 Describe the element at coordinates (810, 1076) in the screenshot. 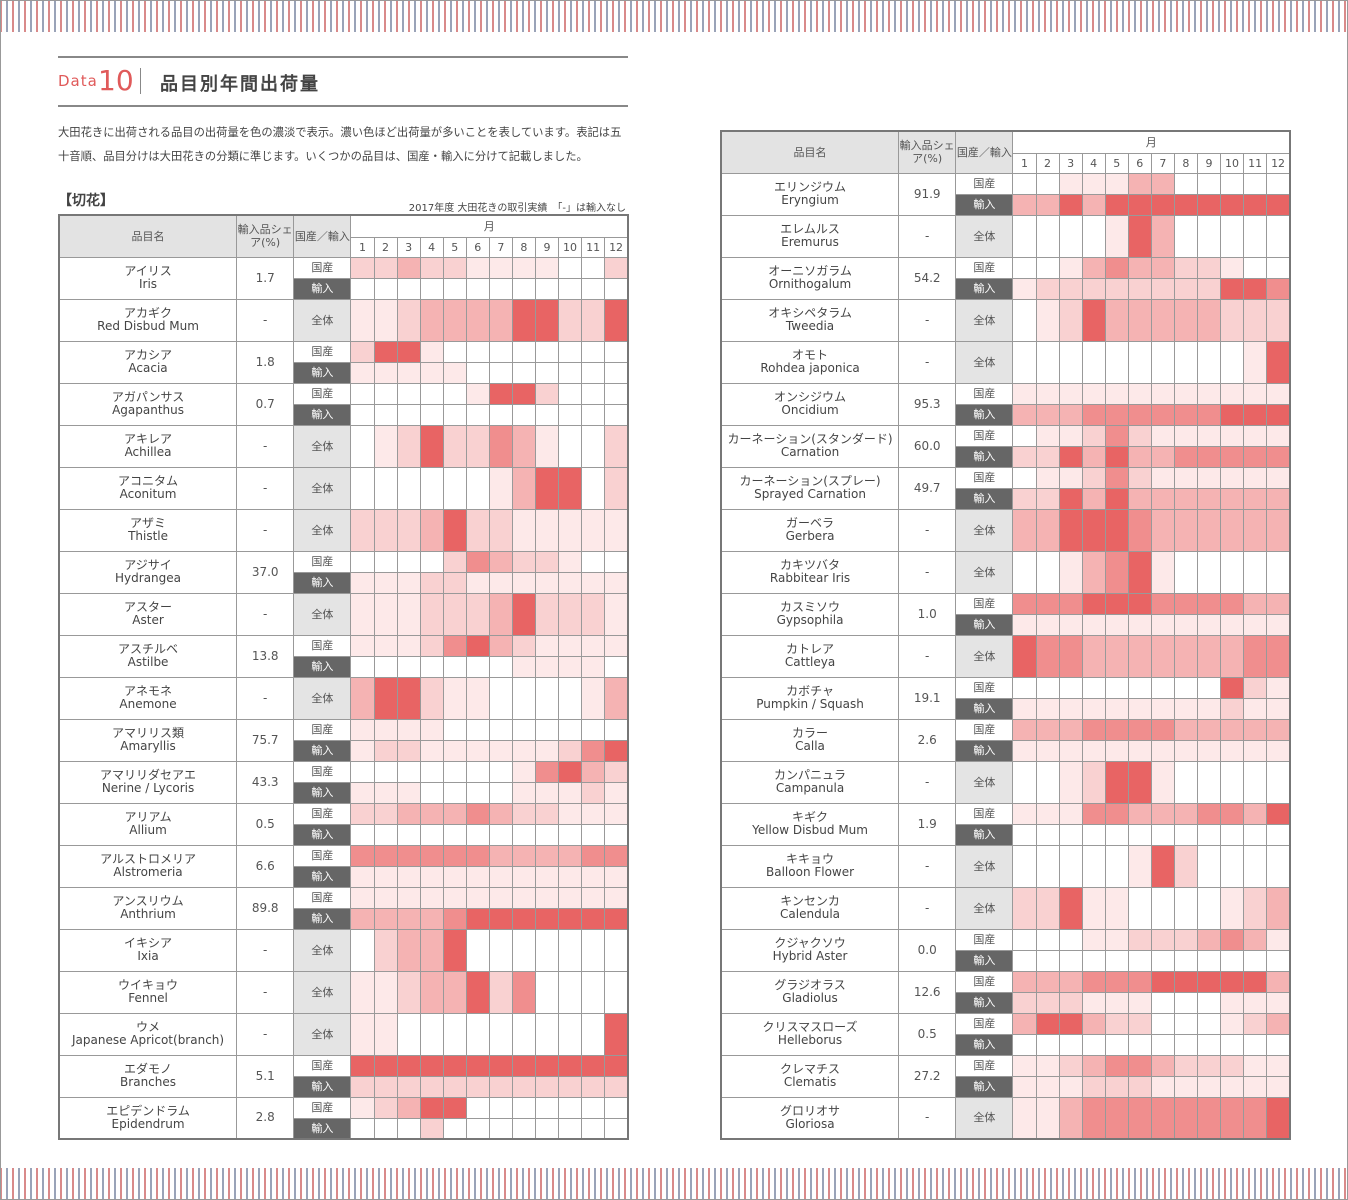

I see `item-name: クレマチス Clematis` at that location.